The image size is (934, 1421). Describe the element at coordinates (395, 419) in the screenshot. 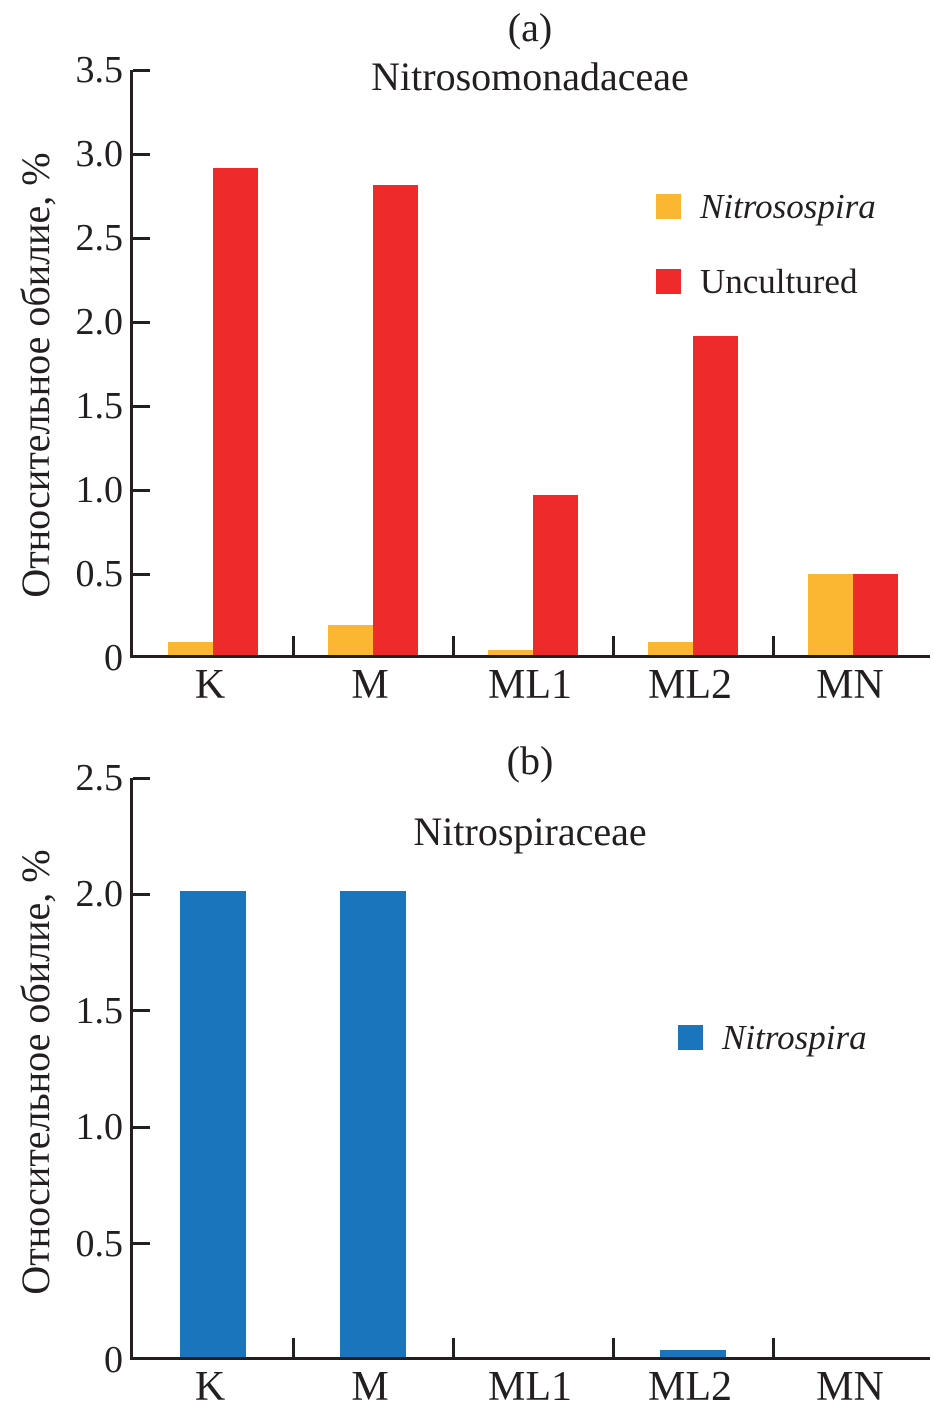

I see `bar-m-uncultured` at that location.